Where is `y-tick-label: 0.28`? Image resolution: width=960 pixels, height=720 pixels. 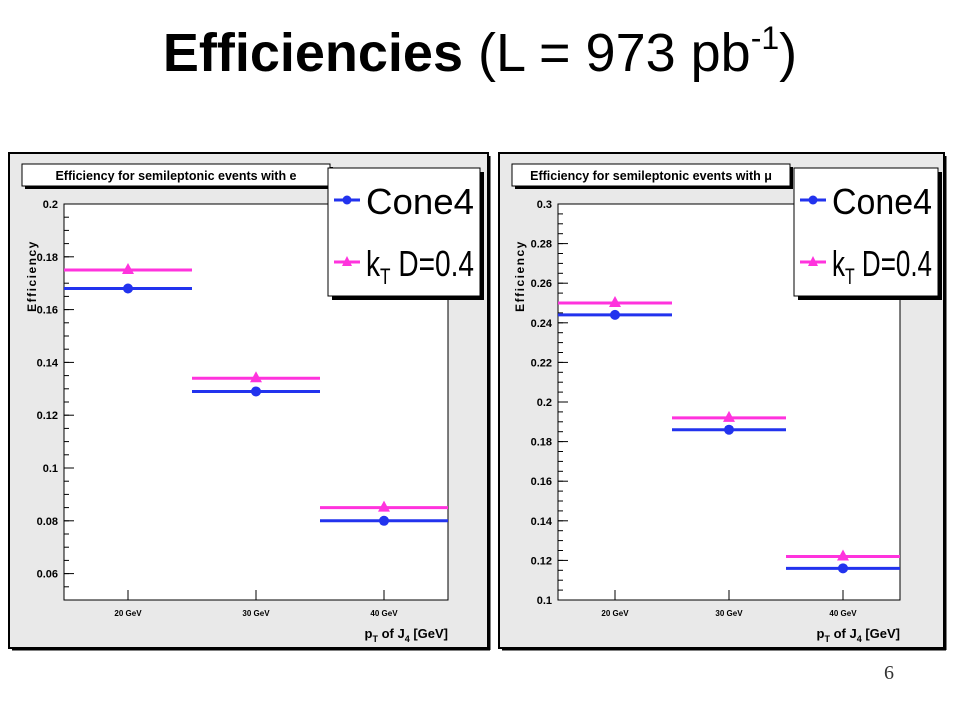
y-tick-label: 0.28 is located at coordinates (541, 245).